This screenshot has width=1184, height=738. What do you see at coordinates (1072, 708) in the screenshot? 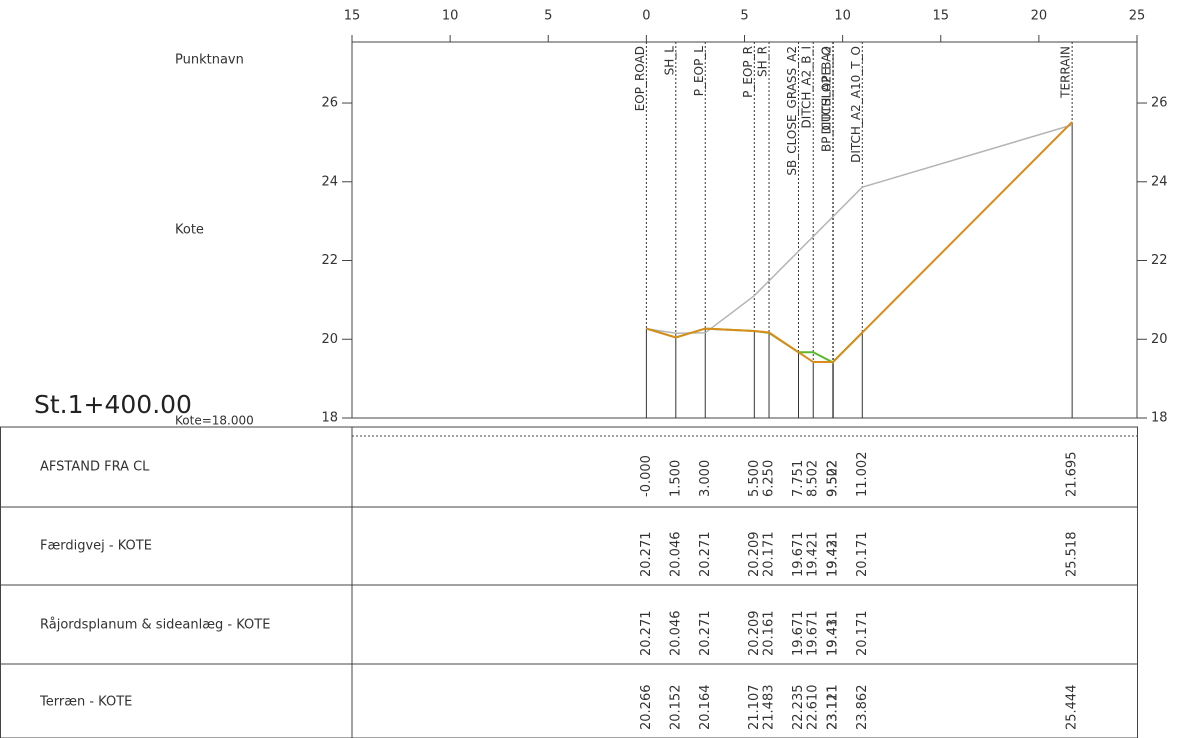
I see `value-label: 25.444` at bounding box center [1072, 708].